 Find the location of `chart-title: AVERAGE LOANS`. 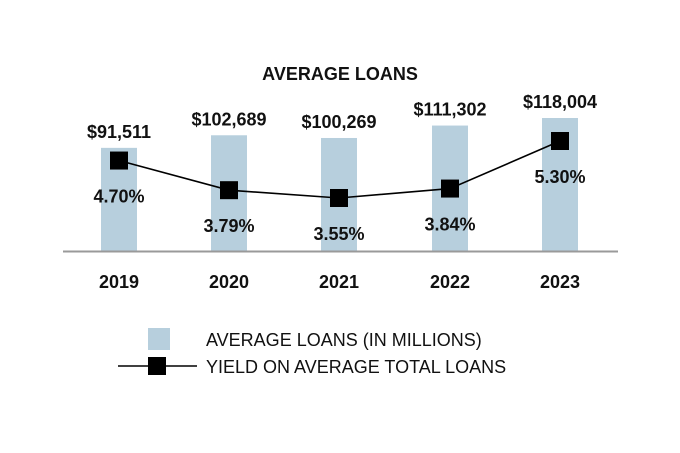

chart-title: AVERAGE LOANS is located at coordinates (340, 74).